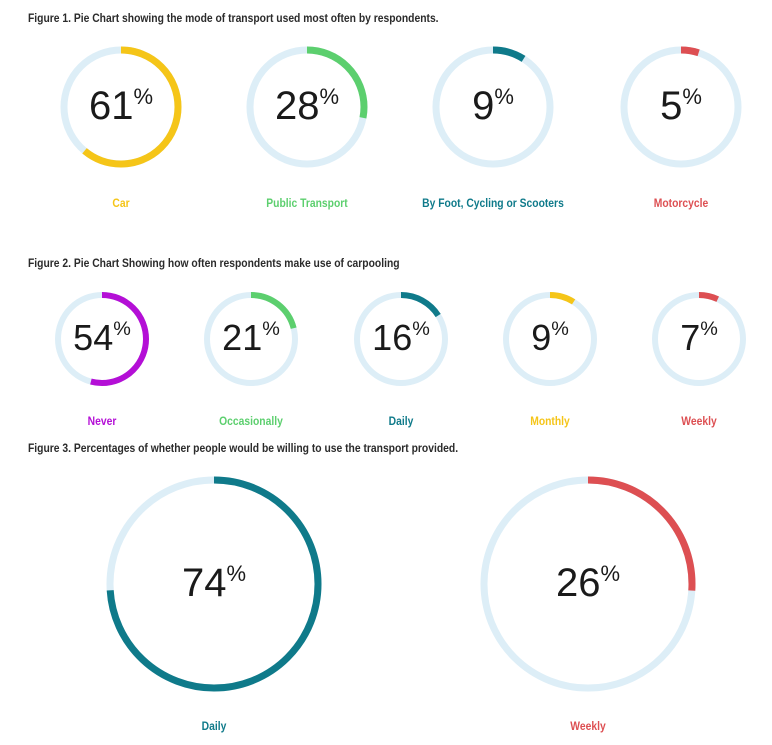 This screenshot has height=745, width=772. Describe the element at coordinates (297, 106) in the screenshot. I see `percent-number: 28` at that location.